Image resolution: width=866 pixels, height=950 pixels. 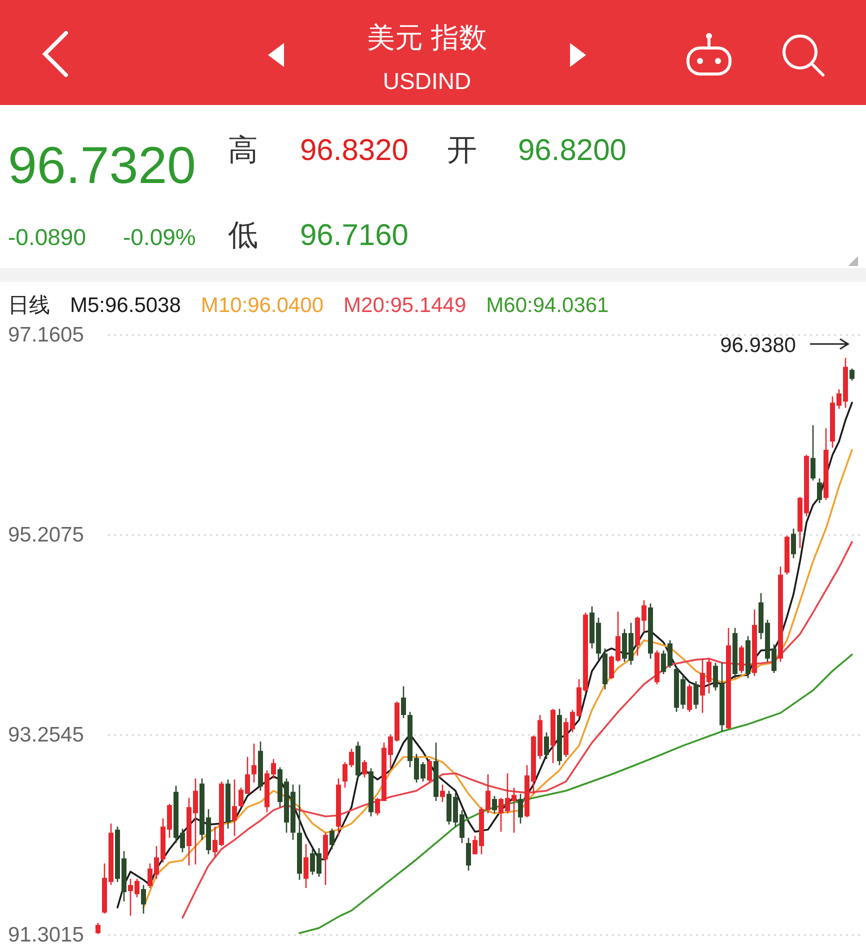 What do you see at coordinates (572, 150) in the screenshot?
I see `text: 96.8200` at bounding box center [572, 150].